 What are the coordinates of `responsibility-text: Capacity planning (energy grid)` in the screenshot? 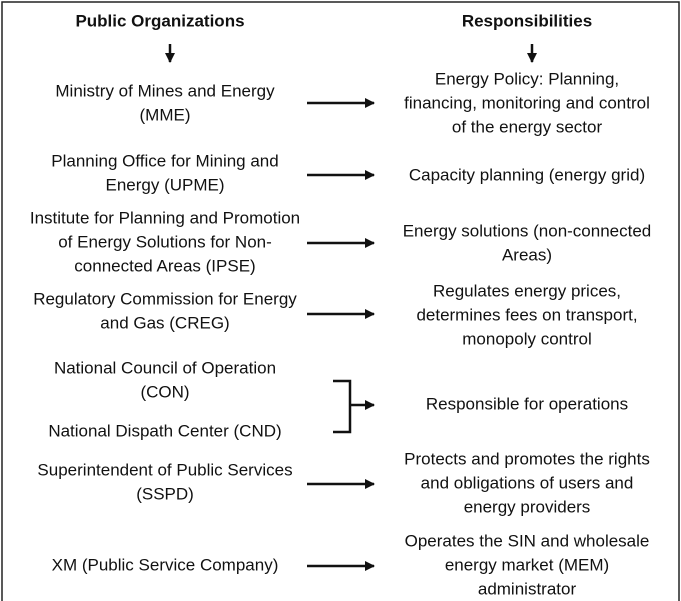 It's located at (527, 174).